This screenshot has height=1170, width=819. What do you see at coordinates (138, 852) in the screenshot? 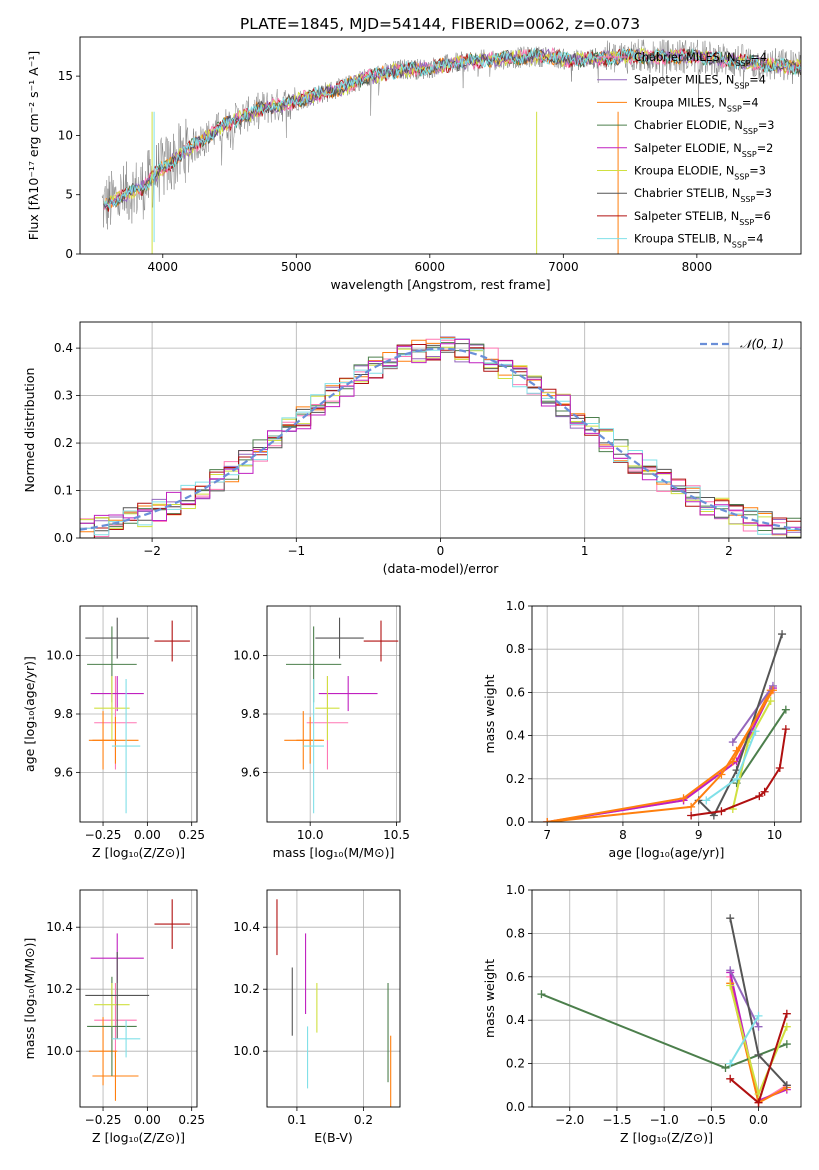
I see `age_vs_Z-xlabel: Z [log₁₀(Z/Z⊙)]` at bounding box center [138, 852].